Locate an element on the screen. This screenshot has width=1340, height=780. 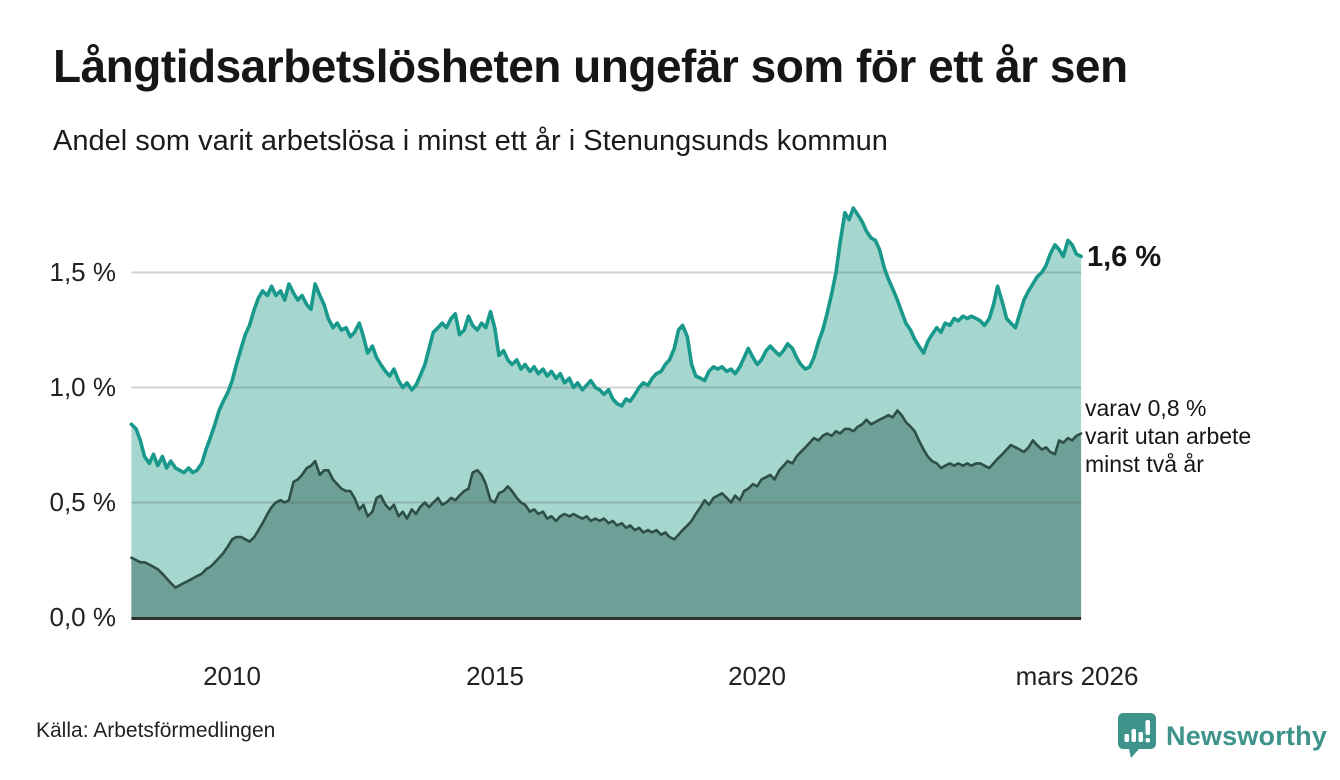
end-value-label: 1,6 % is located at coordinates (1124, 257).